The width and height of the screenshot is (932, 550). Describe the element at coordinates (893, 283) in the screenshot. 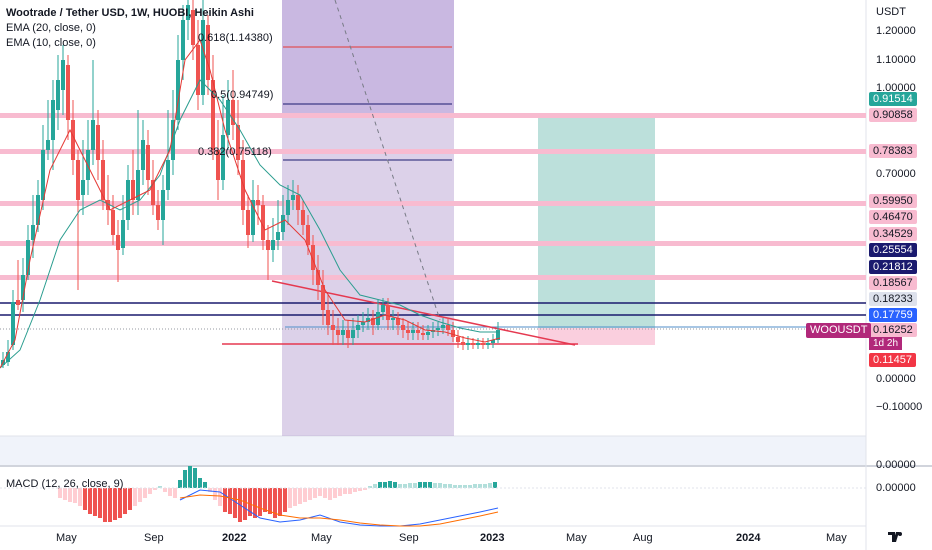

I see `price-box: 0.18567` at that location.